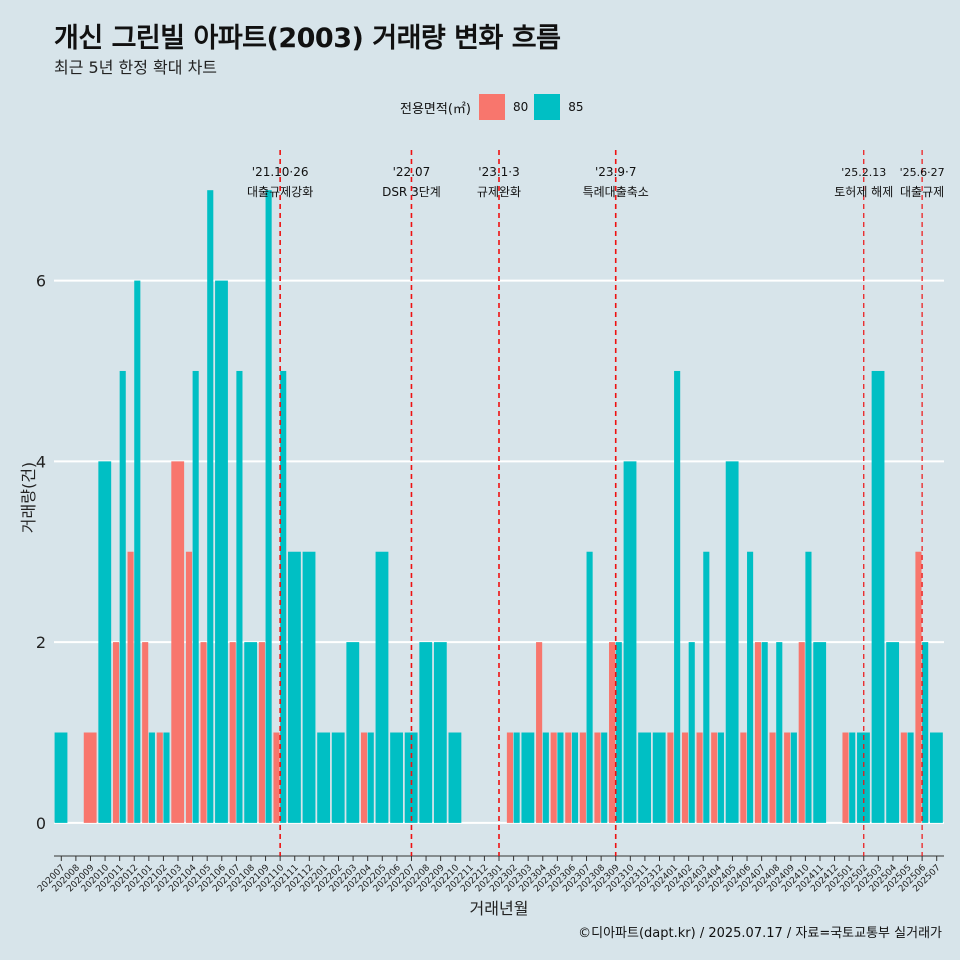  Describe the element at coordinates (863, 172) in the screenshot. I see `annotation-date-202502: '25.2.13` at that location.